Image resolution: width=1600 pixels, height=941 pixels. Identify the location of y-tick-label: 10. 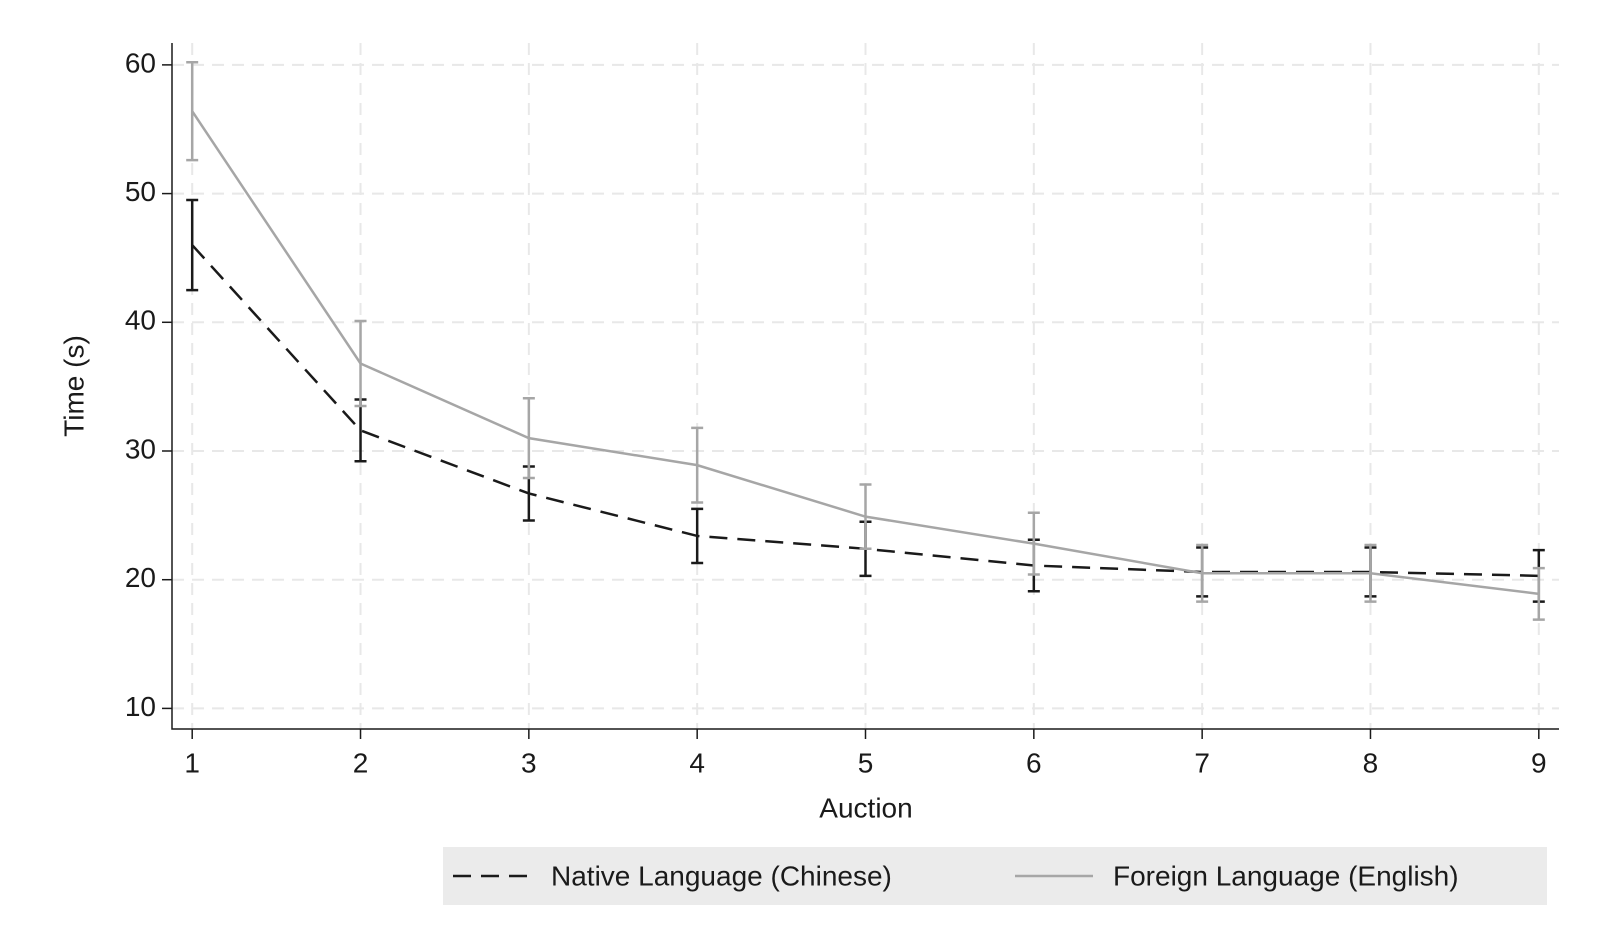
(140, 706).